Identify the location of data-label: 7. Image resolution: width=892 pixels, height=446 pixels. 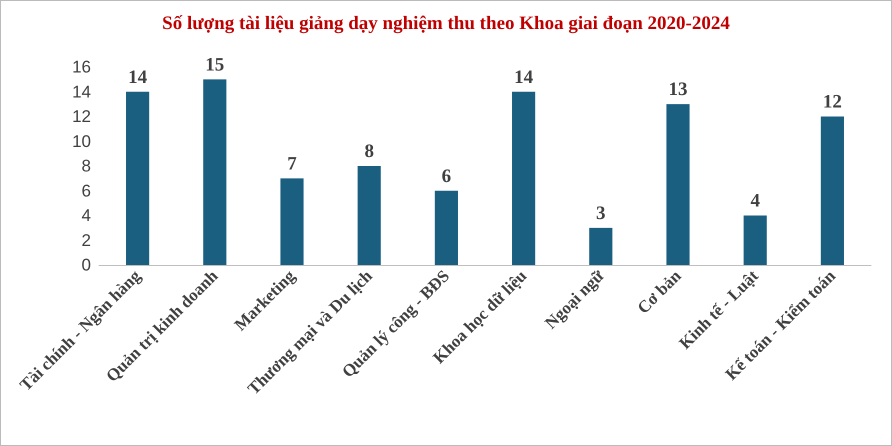
(292, 163).